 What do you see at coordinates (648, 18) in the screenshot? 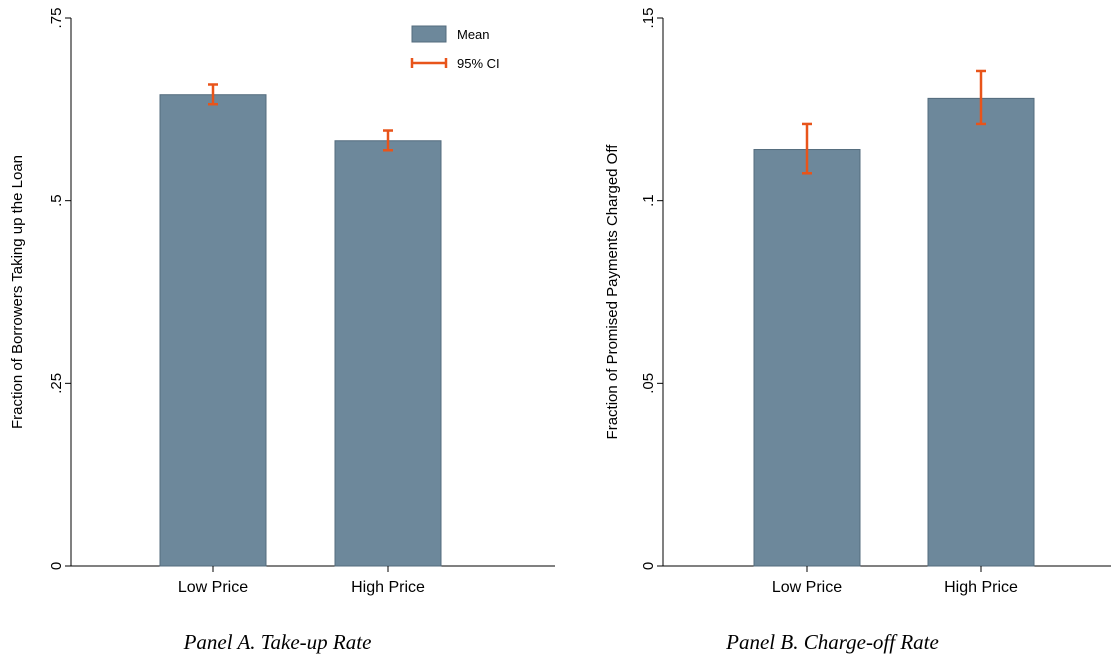
I see `panel-b-ytick-label: .15` at bounding box center [648, 18].